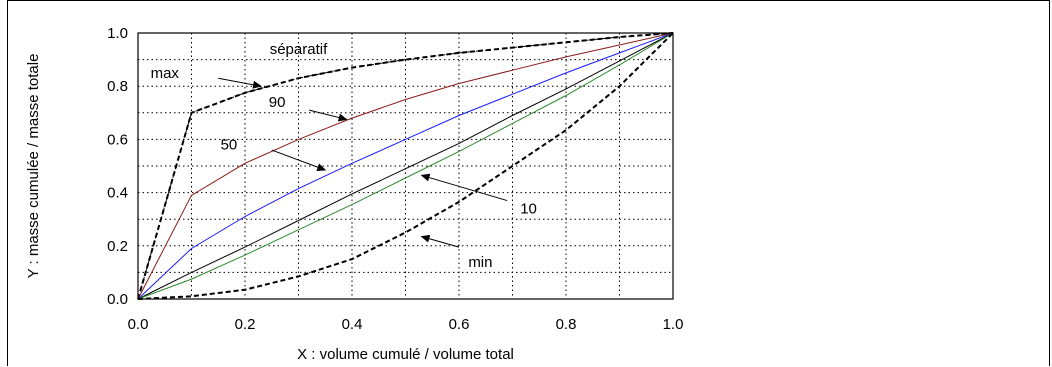  What do you see at coordinates (352, 324) in the screenshot?
I see `x-tick-label: 0.4` at bounding box center [352, 324].